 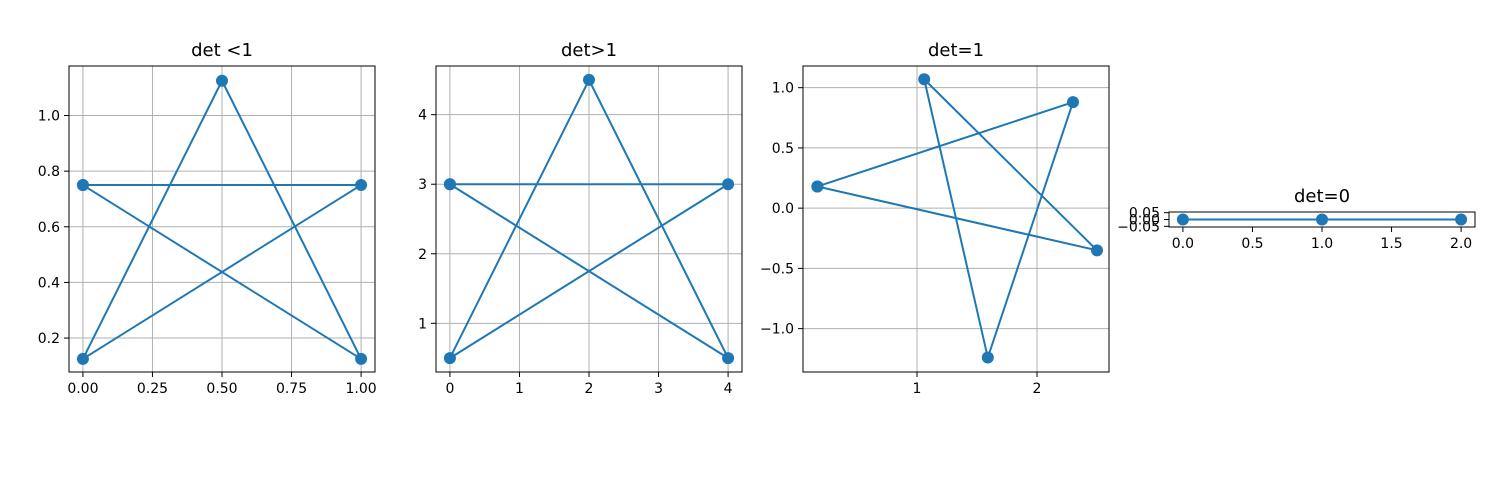 What do you see at coordinates (49, 228) in the screenshot?
I see `y-tick-label: 0.6` at bounding box center [49, 228].